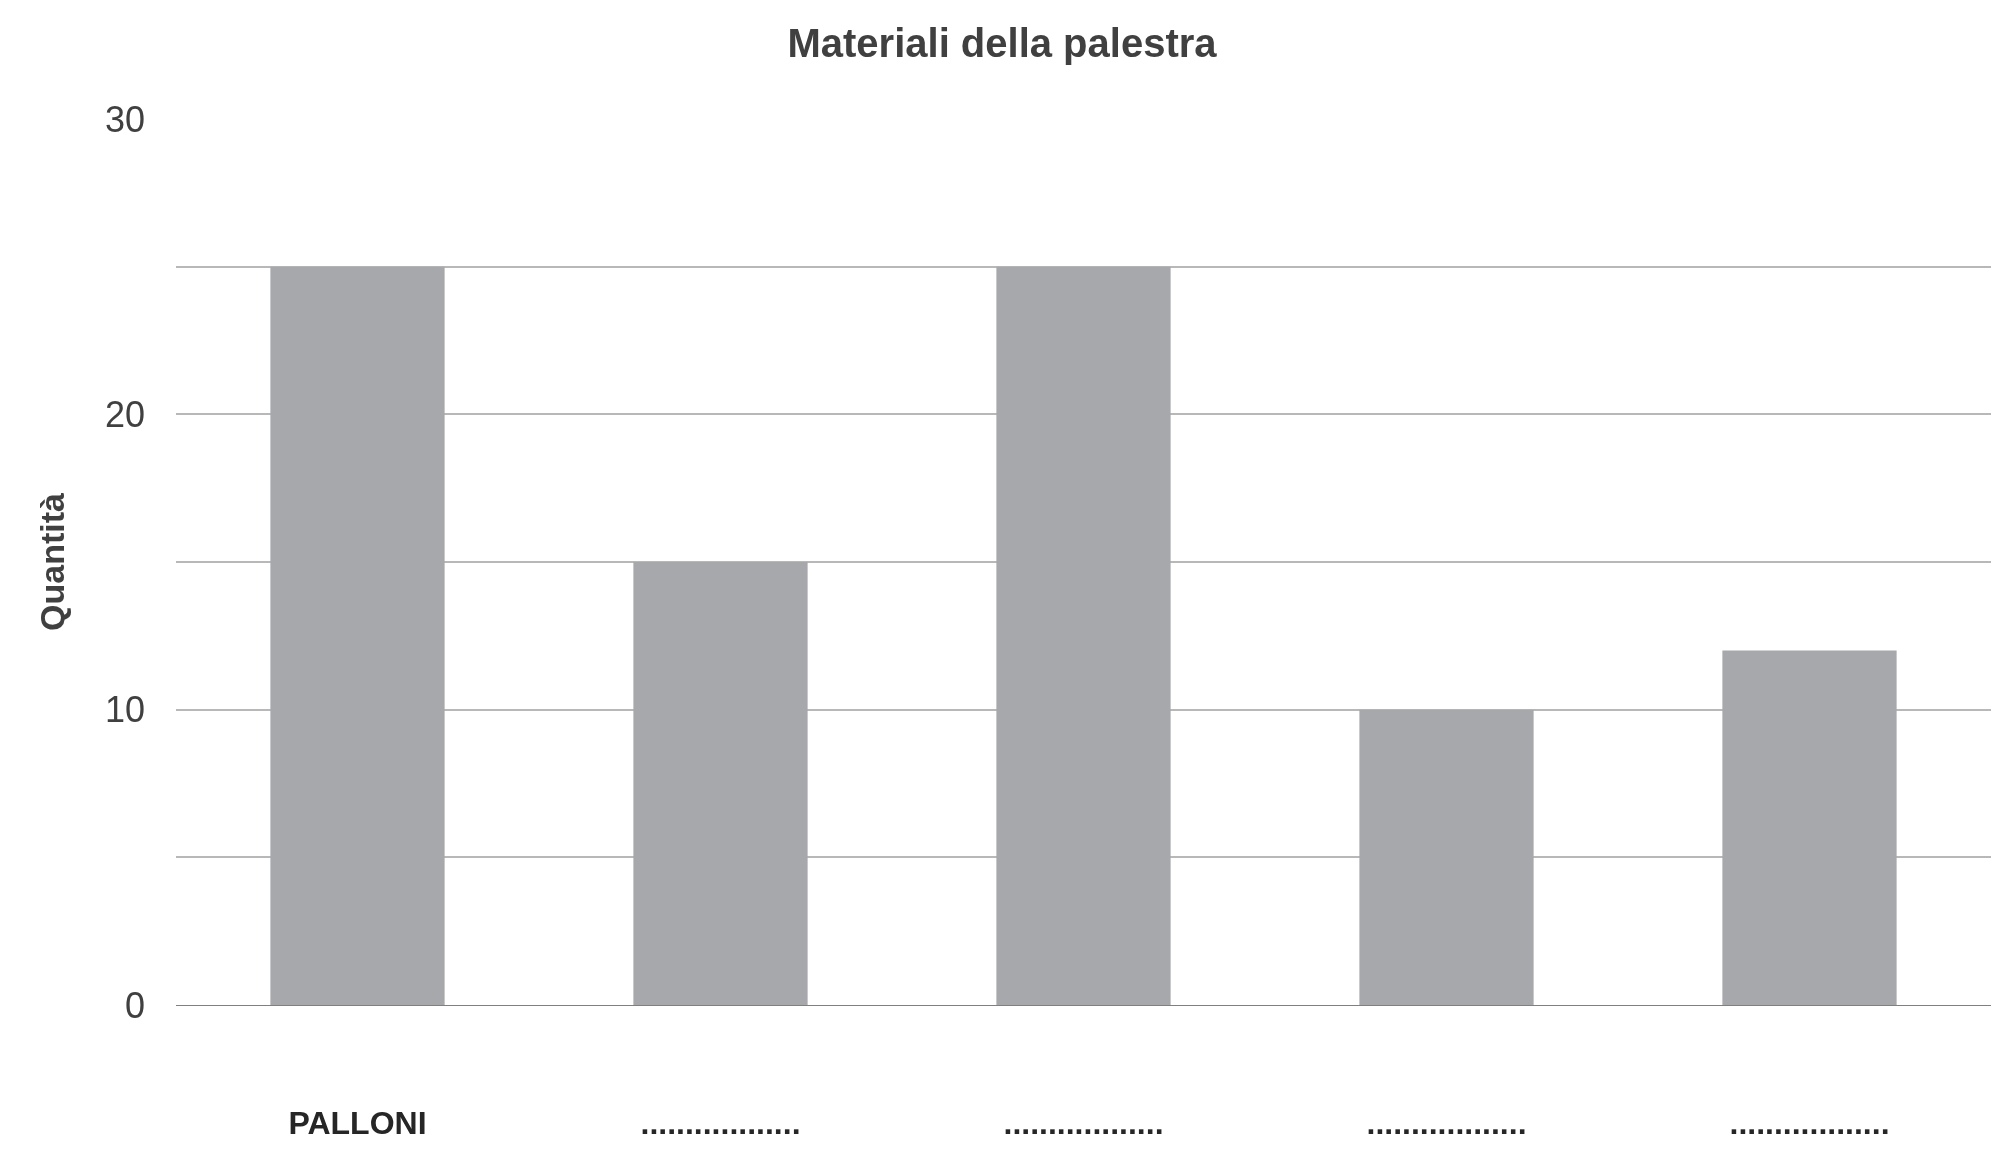  I want to click on chart-title: Materiali della palestra, so click(1002, 43).